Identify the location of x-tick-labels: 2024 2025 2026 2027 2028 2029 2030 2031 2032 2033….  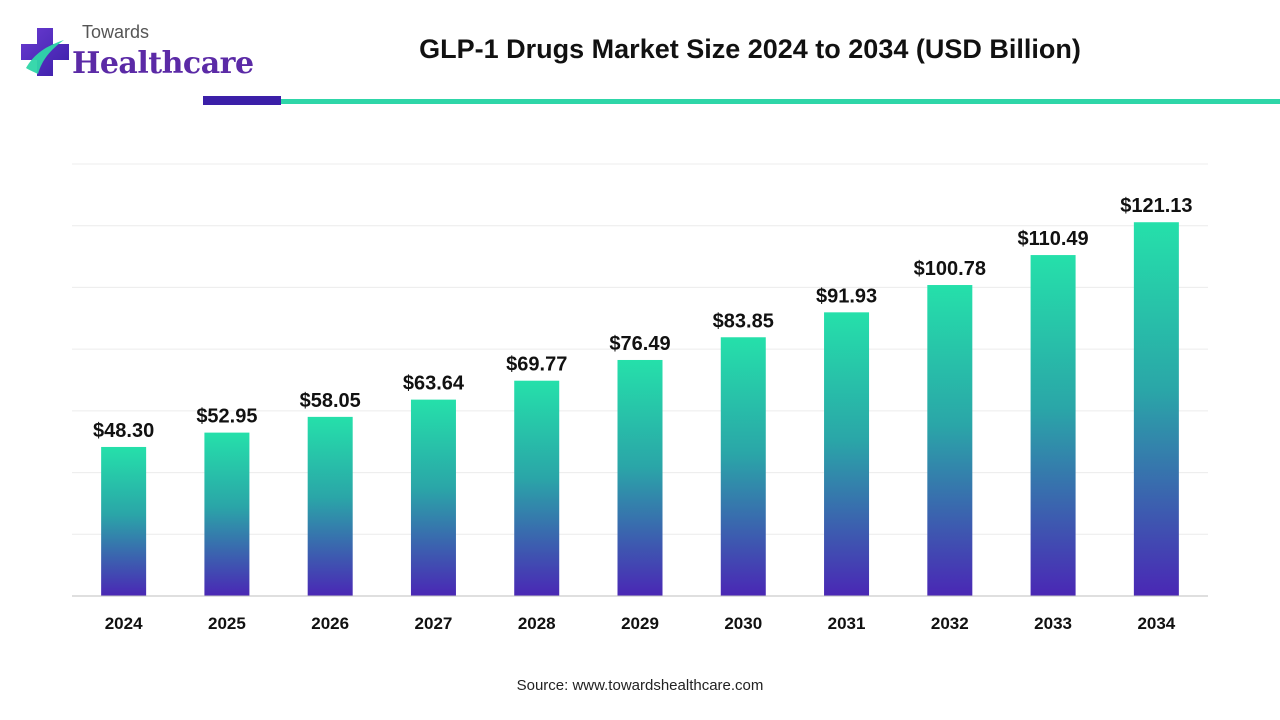
(640, 623).